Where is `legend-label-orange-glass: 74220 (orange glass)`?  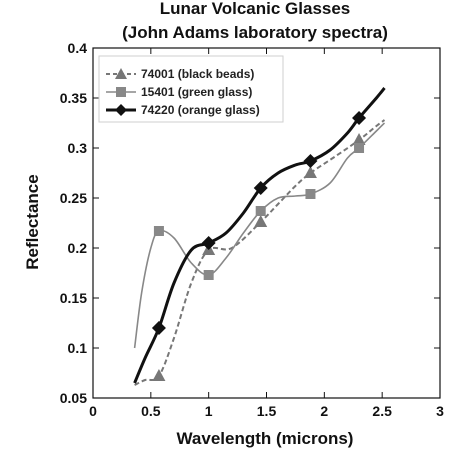
legend-label-orange-glass: 74220 (orange glass) is located at coordinates (200, 110).